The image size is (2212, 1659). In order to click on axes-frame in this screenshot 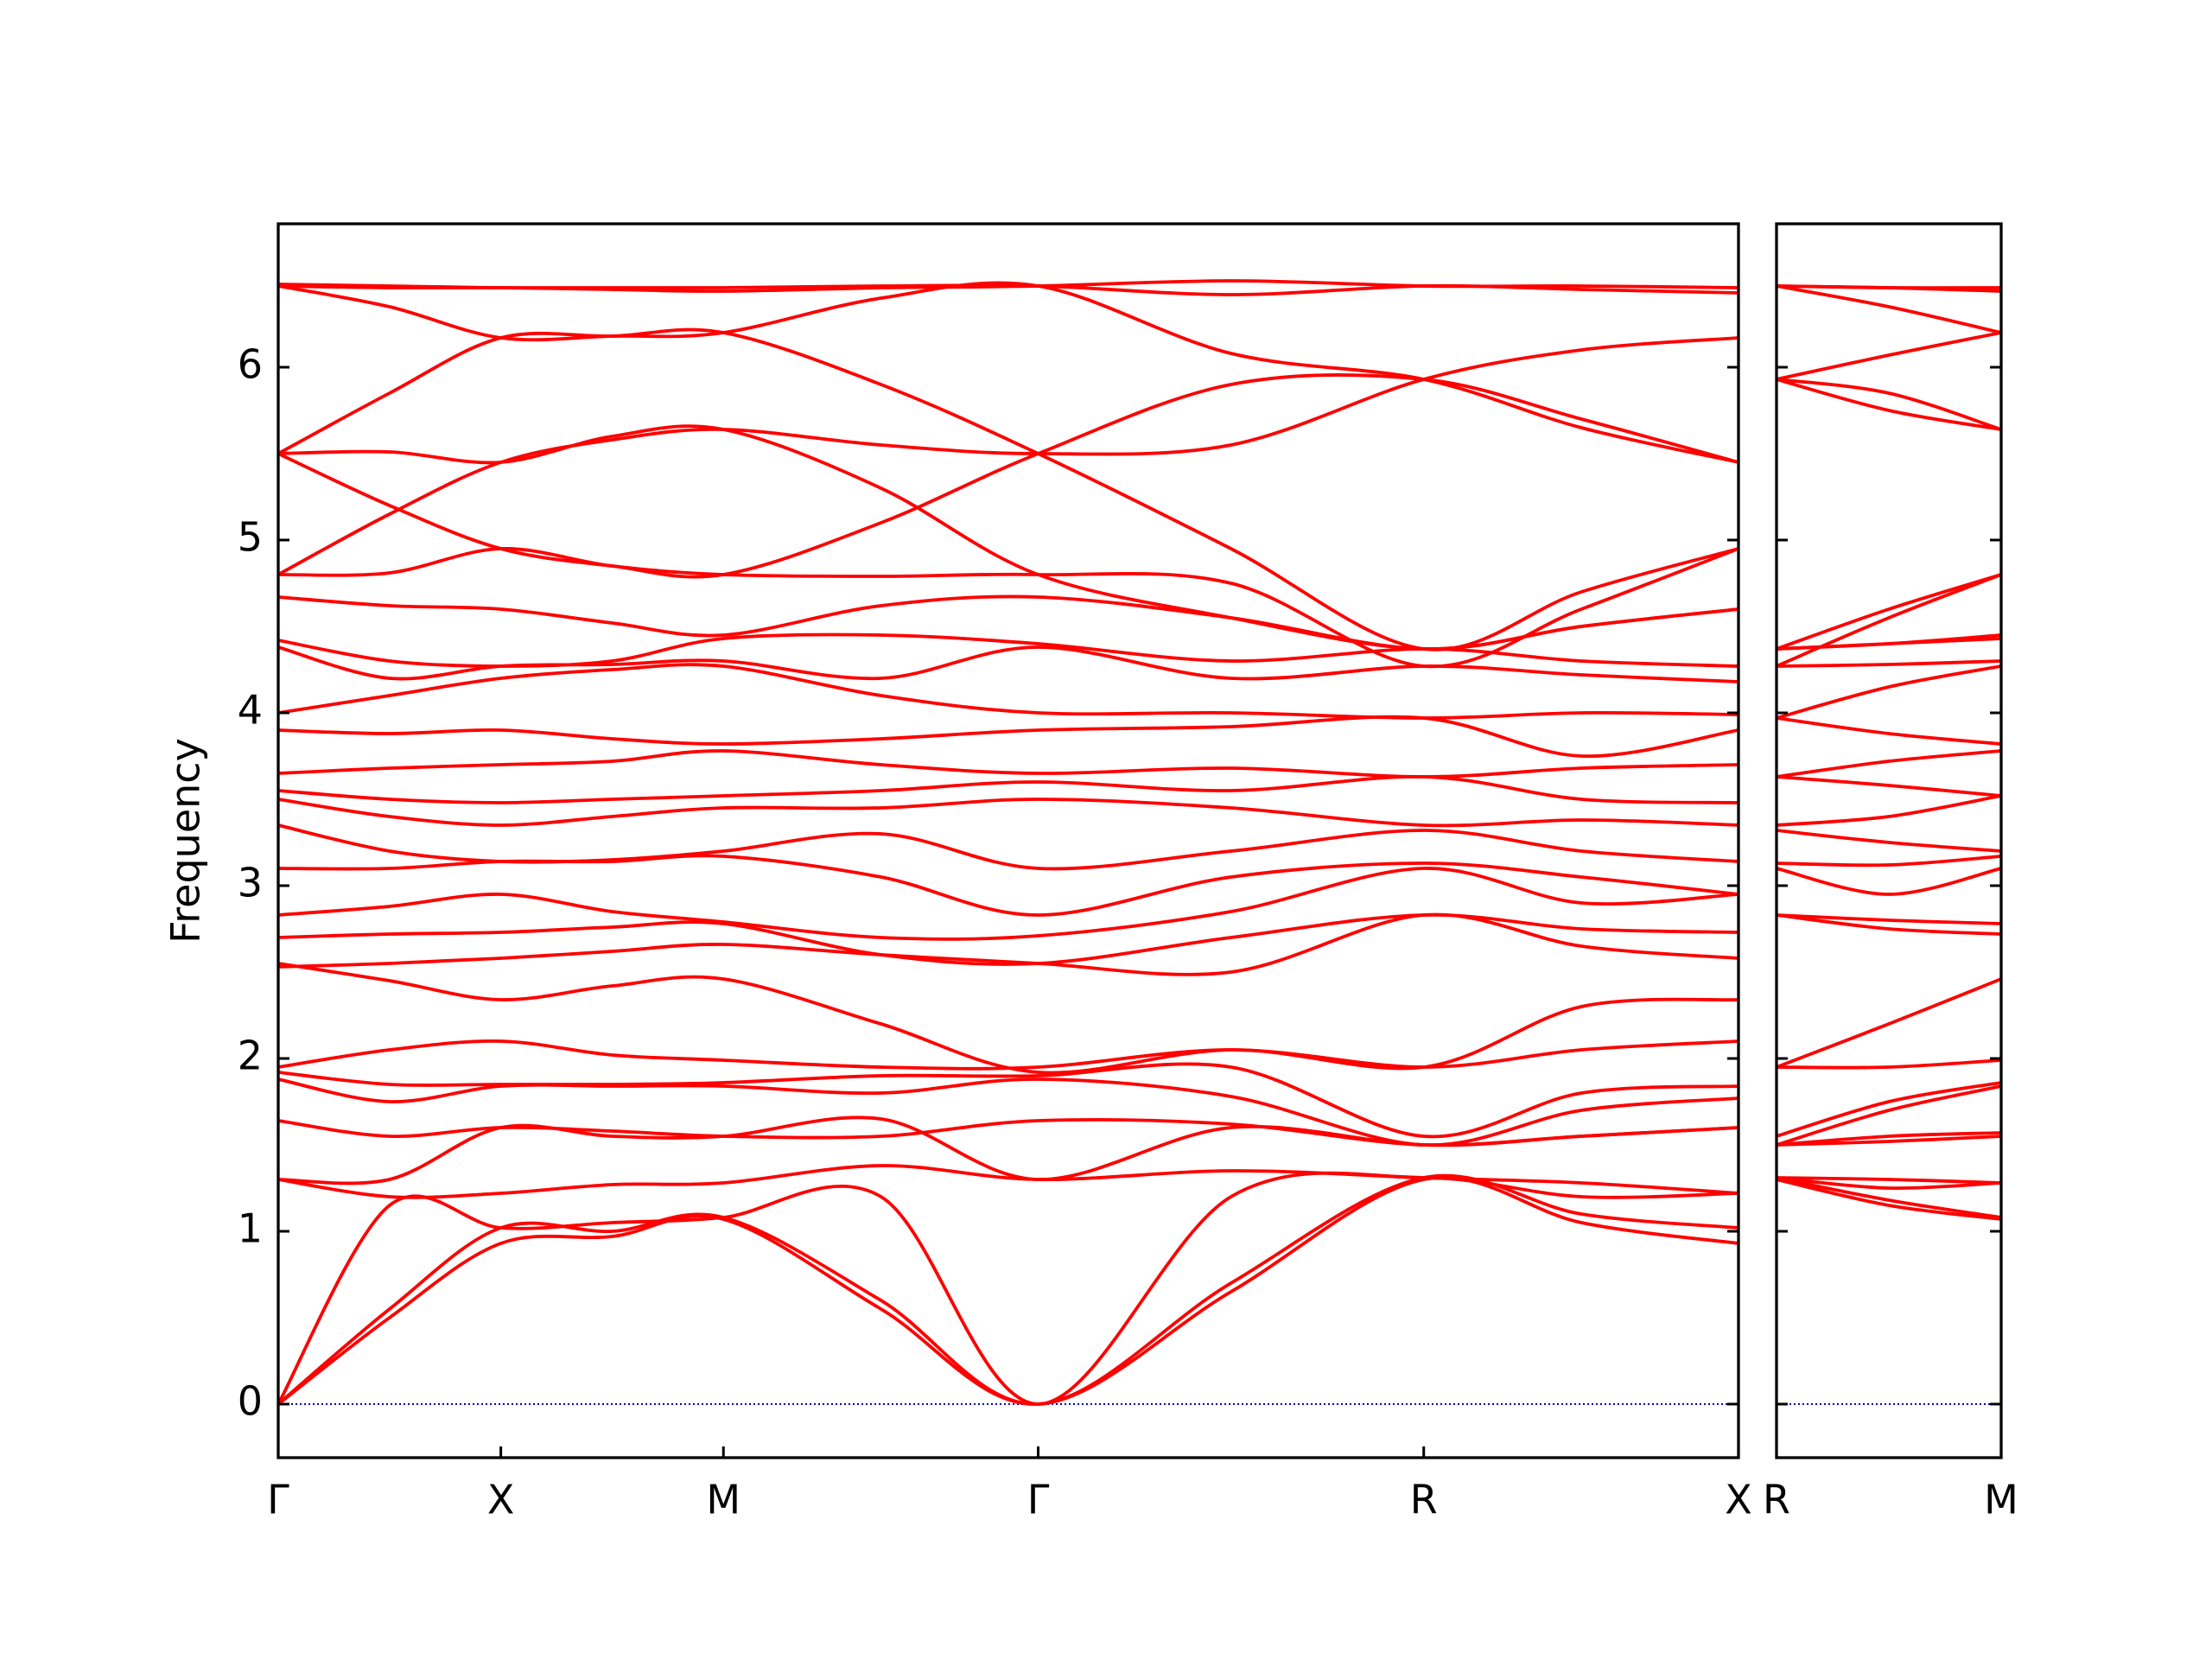, I will do `click(1889, 840)`.